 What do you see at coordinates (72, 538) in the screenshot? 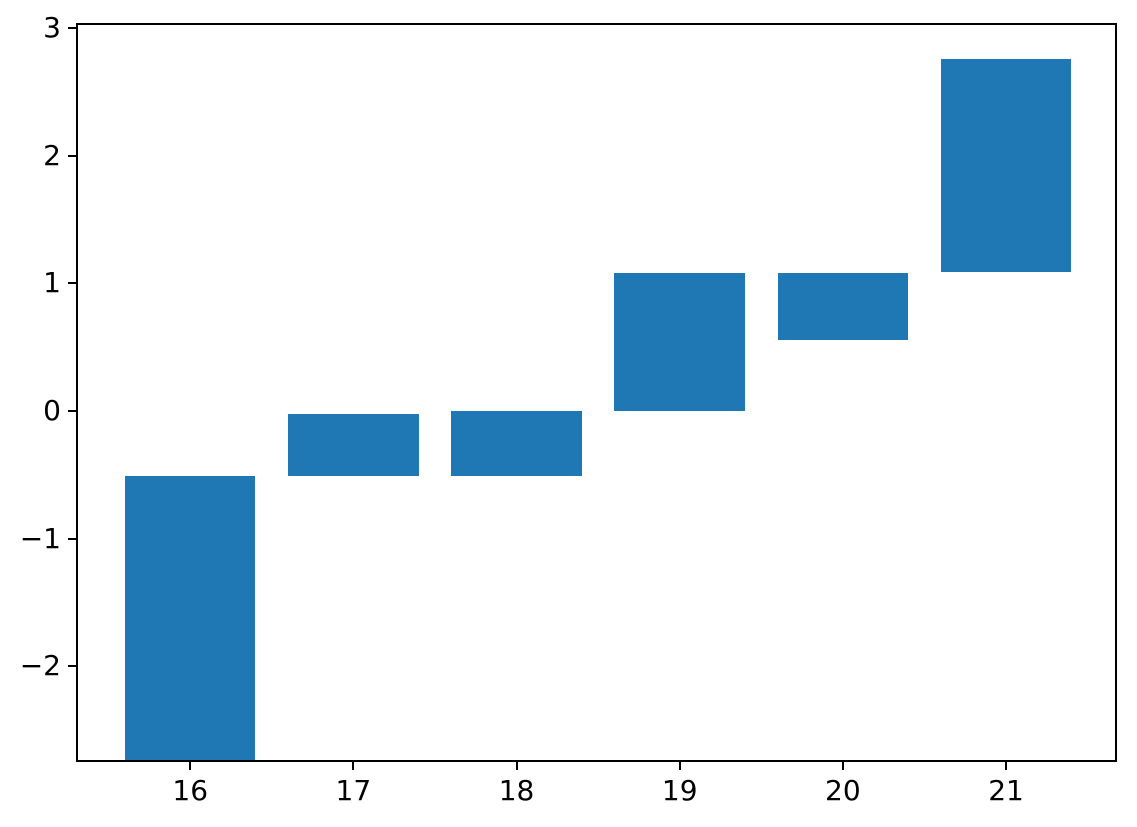
I see `y-tick-−1` at bounding box center [72, 538].